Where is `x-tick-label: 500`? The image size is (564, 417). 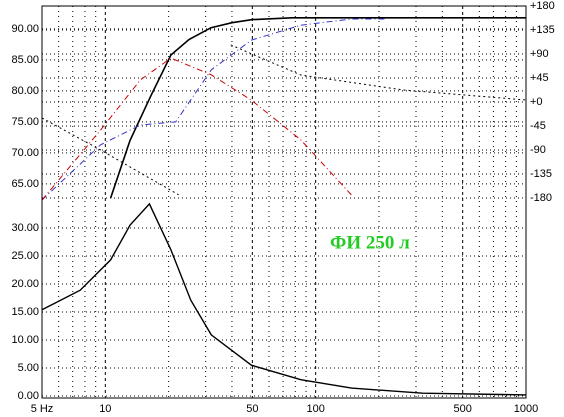
x-tick-label: 500 is located at coordinates (463, 409).